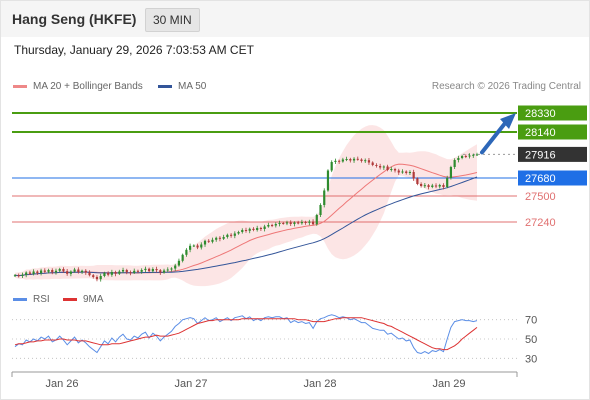 The height and width of the screenshot is (400, 590). Describe the element at coordinates (192, 86) in the screenshot. I see `ma50-label: MA 50` at that location.